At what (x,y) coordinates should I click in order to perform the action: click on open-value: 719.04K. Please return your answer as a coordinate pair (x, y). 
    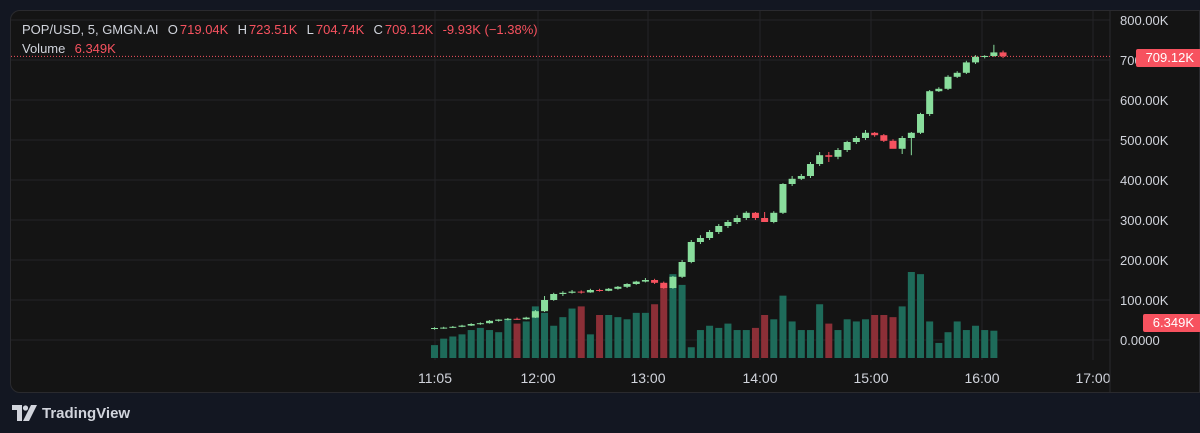
    Looking at the image, I should click on (204, 29).